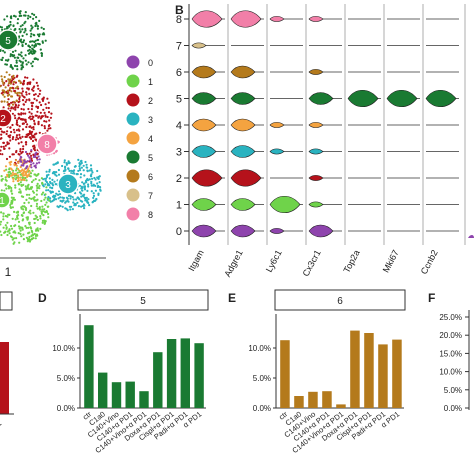 The width and height of the screenshot is (474, 474). Describe the element at coordinates (3, 119) in the screenshot. I see `cluster-label-text: 2` at that location.